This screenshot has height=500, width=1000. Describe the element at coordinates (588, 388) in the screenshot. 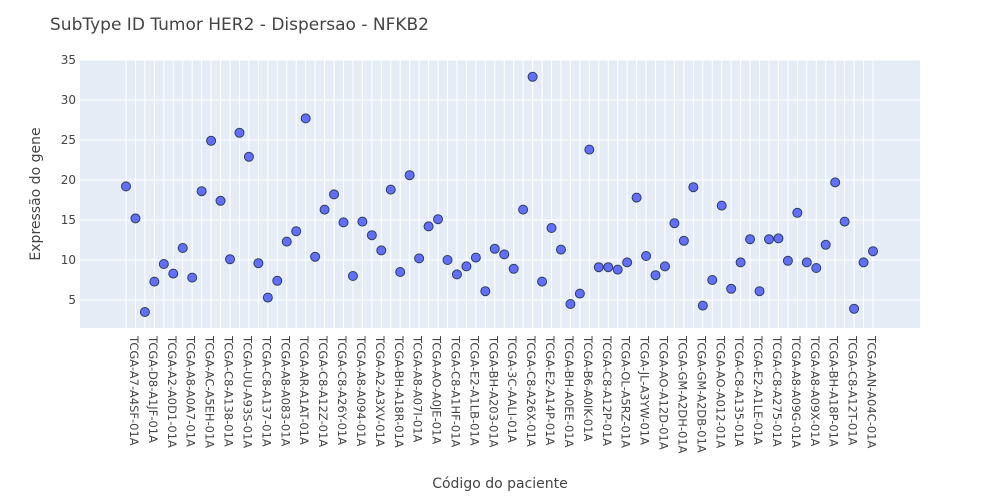

I see `x-tick-label: TCGA-B6-A0IK-01A` at that location.